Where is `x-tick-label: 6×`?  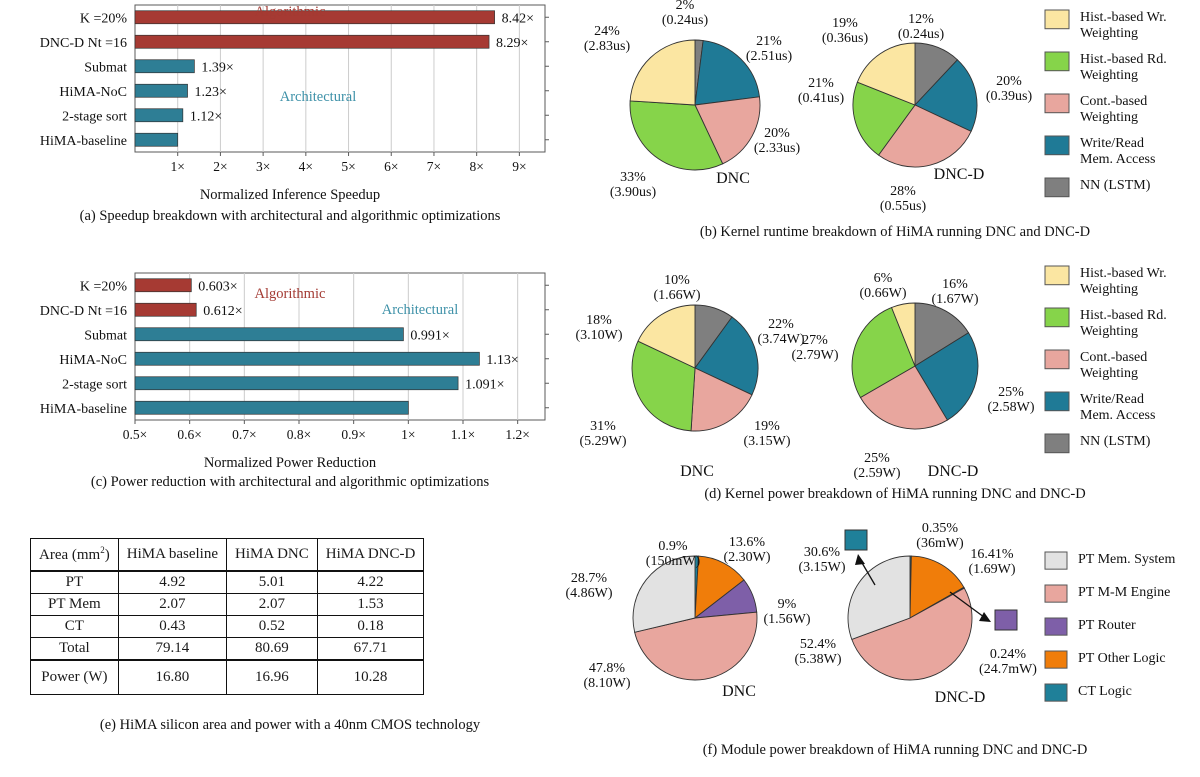 x-tick-label: 6× is located at coordinates (391, 166).